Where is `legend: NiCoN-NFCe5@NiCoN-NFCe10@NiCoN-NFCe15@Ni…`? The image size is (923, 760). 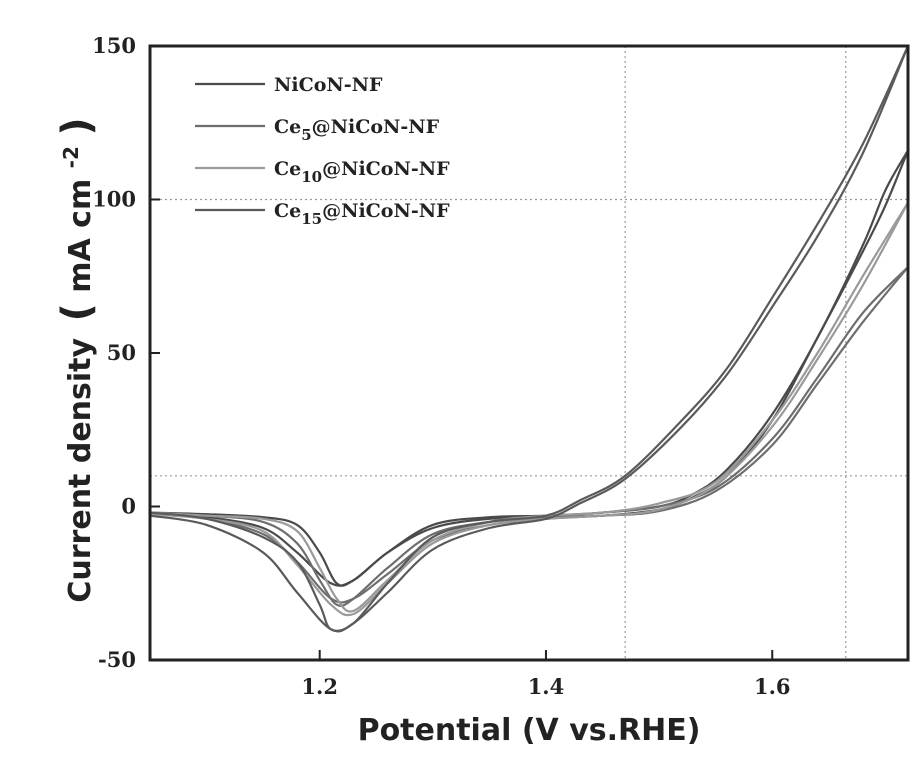
legend: NiCoN-NFCe5@NiCoN-NFCe10@NiCoN-NFCe15@Ni… is located at coordinates (322, 151).